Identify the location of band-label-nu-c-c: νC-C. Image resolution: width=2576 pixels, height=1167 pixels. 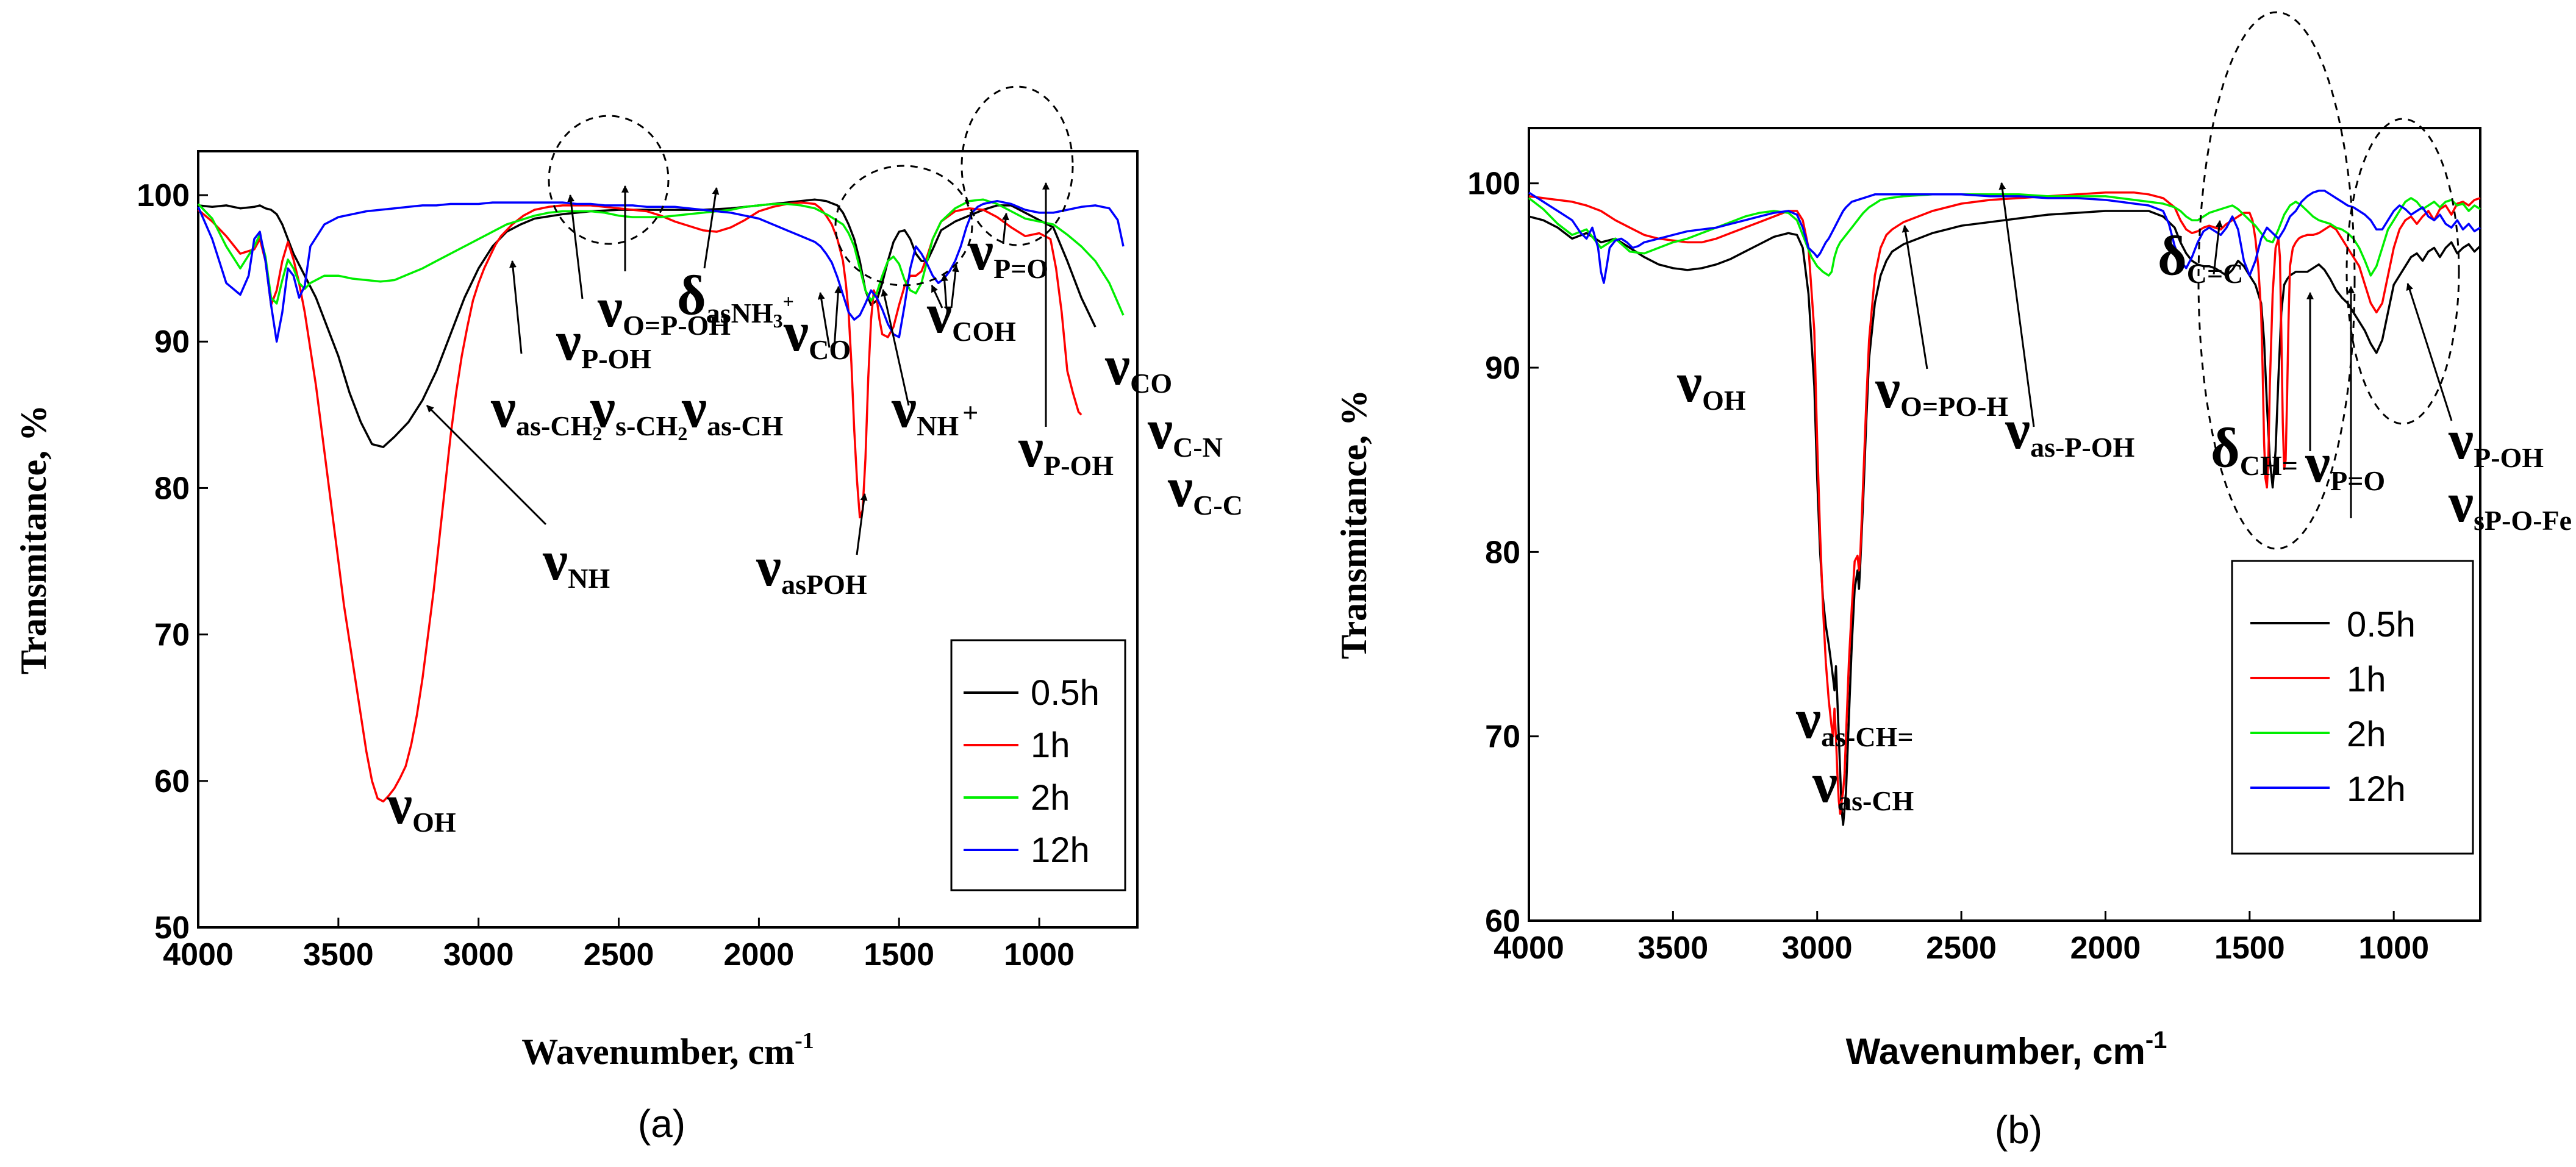
(1205, 489).